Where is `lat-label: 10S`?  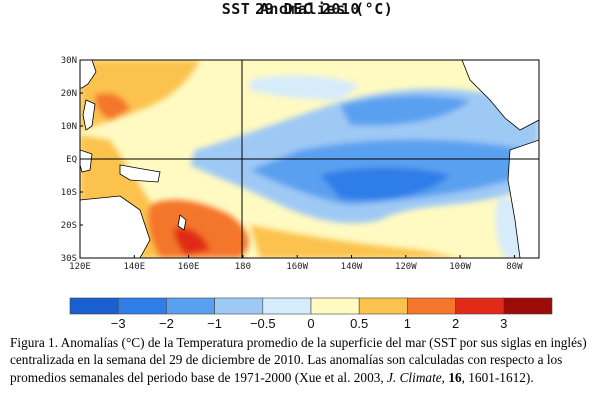
lat-label: 10S is located at coordinates (69, 193).